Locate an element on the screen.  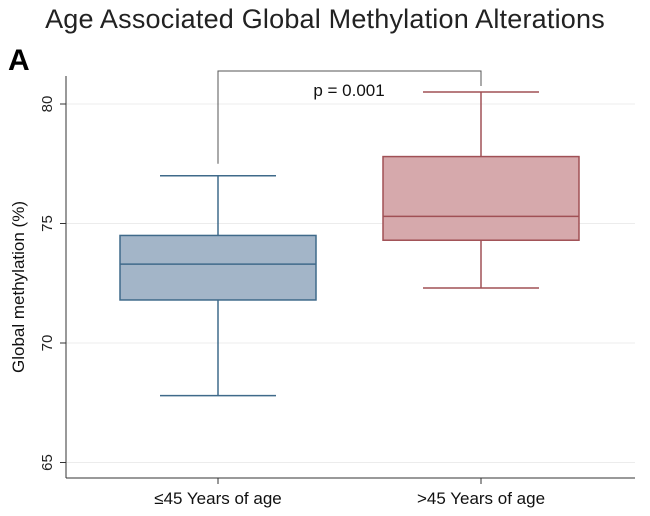
y-tick-label: 65 is located at coordinates (47, 462).